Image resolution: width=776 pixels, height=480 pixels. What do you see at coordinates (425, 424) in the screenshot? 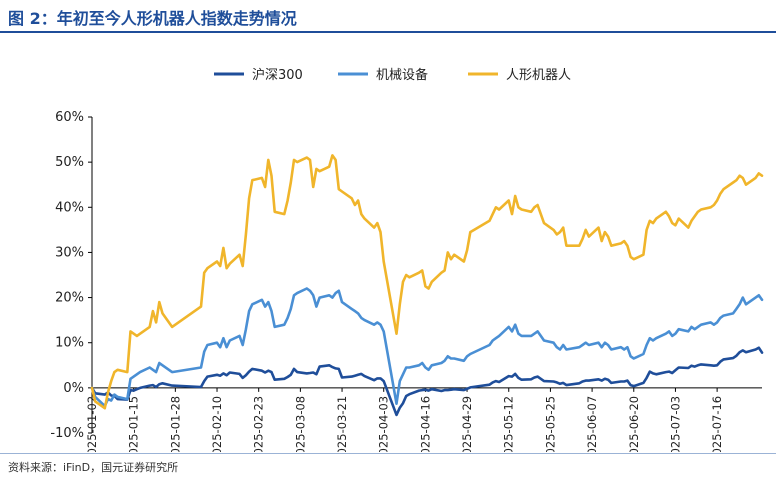
I see `x-tick-label: 2025-04-16` at bounding box center [425, 424].